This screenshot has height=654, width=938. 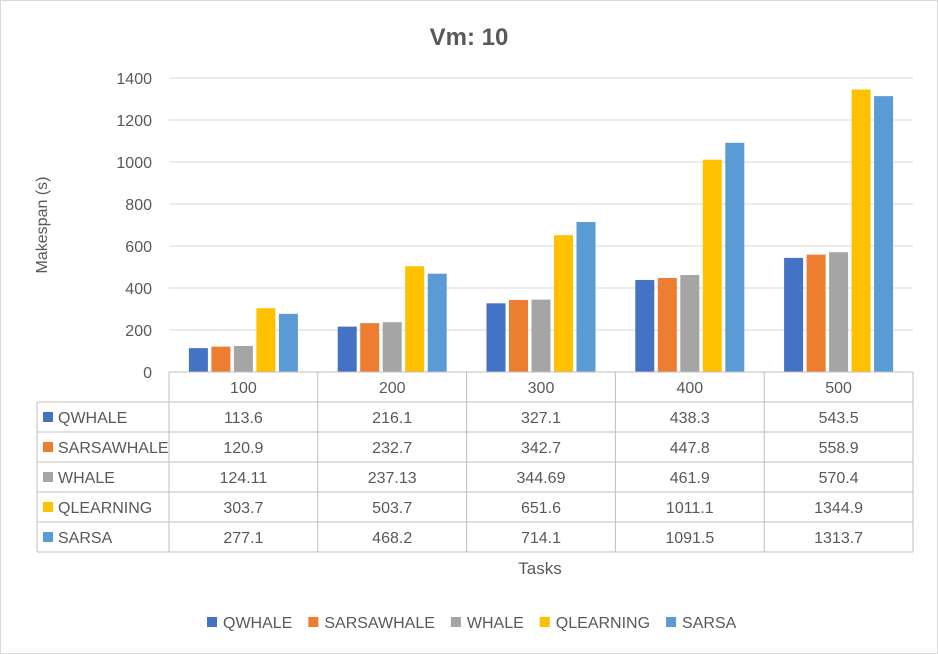 I want to click on table-cell-value: 1313.7, so click(x=838, y=538).